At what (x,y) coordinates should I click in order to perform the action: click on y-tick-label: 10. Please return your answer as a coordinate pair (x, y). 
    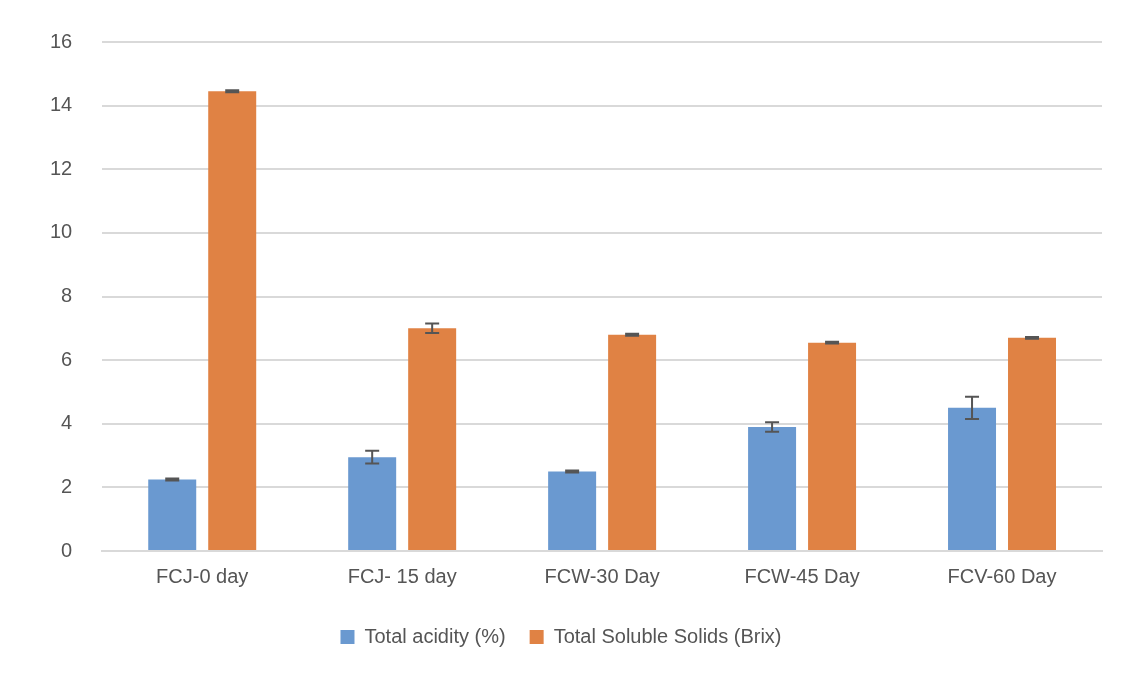
    Looking at the image, I should click on (61, 231).